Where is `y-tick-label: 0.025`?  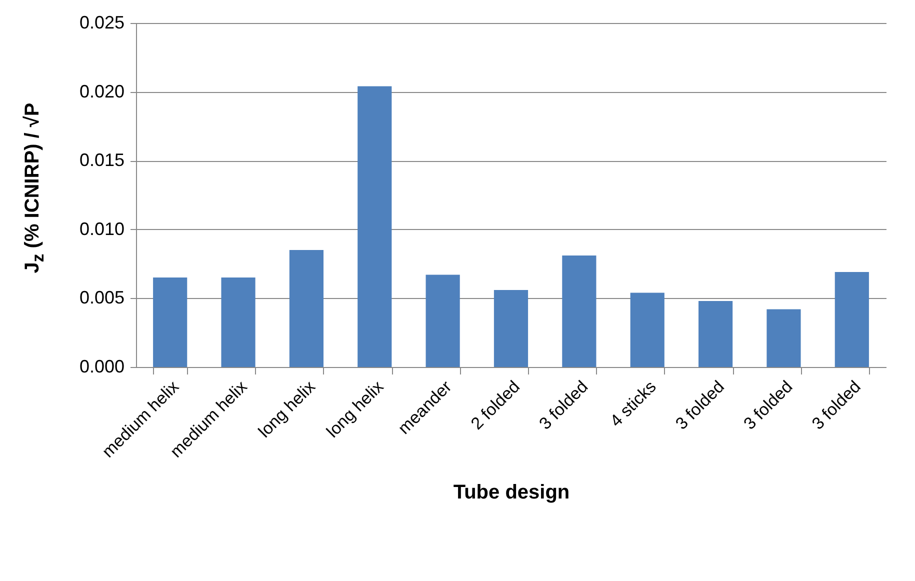 y-tick-label: 0.025 is located at coordinates (101, 22).